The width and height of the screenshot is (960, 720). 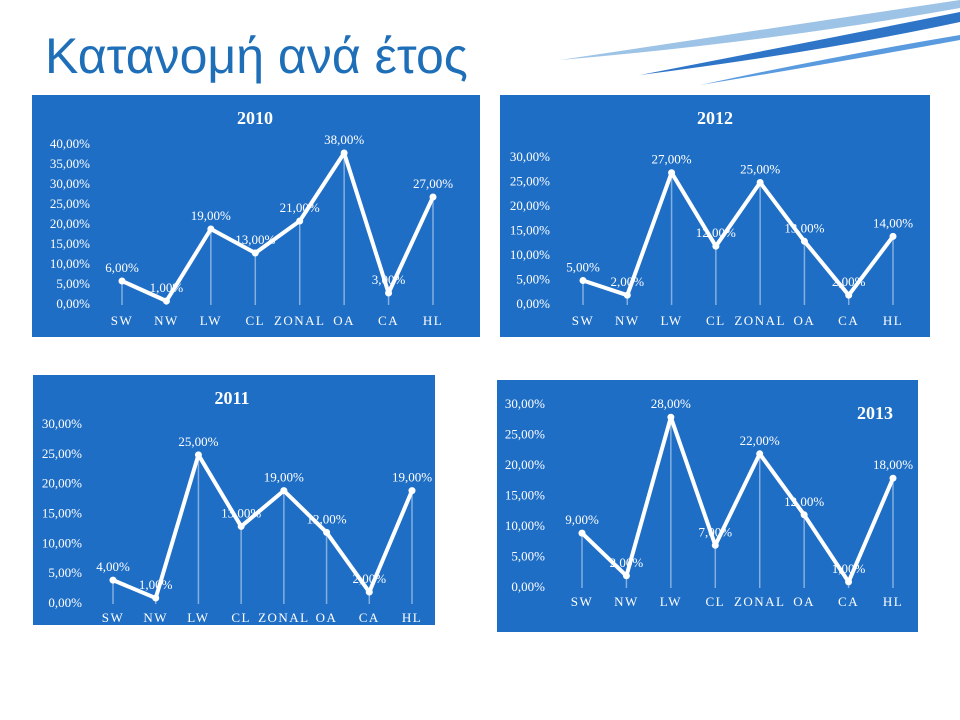 What do you see at coordinates (113, 566) in the screenshot?
I see `value-label: 4,00%` at bounding box center [113, 566].